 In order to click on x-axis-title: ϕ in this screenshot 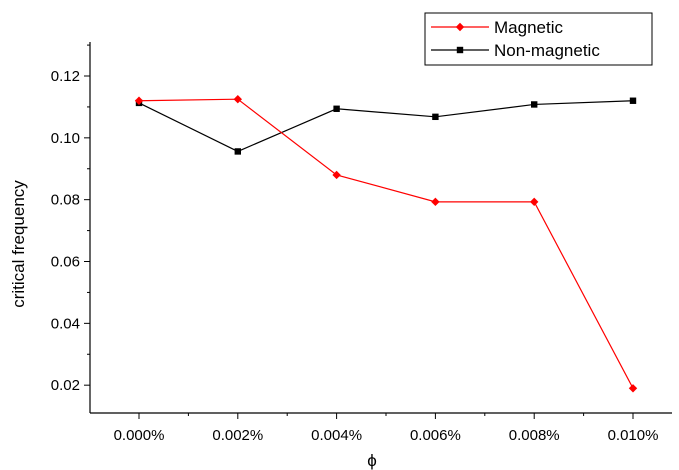, I will do `click(372, 460)`.